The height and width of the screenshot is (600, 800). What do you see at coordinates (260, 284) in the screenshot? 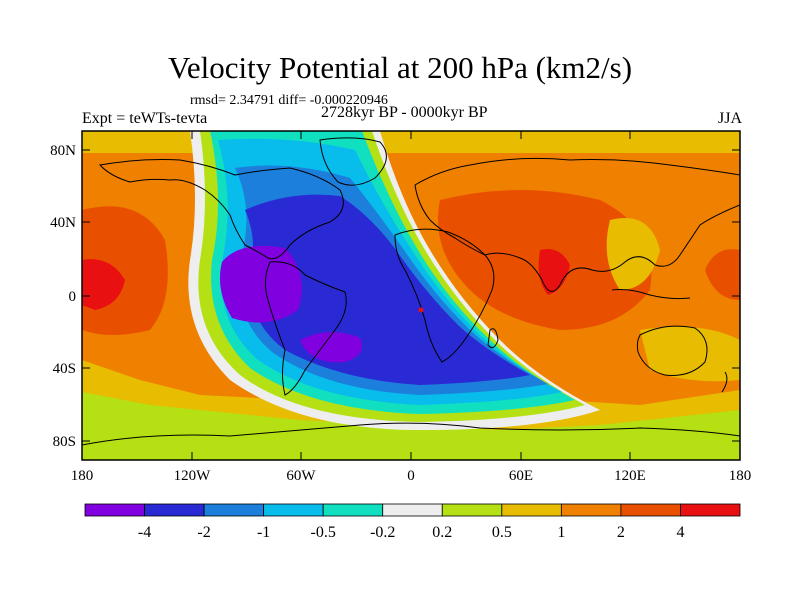
I see `field-neg-4-core-america` at bounding box center [260, 284].